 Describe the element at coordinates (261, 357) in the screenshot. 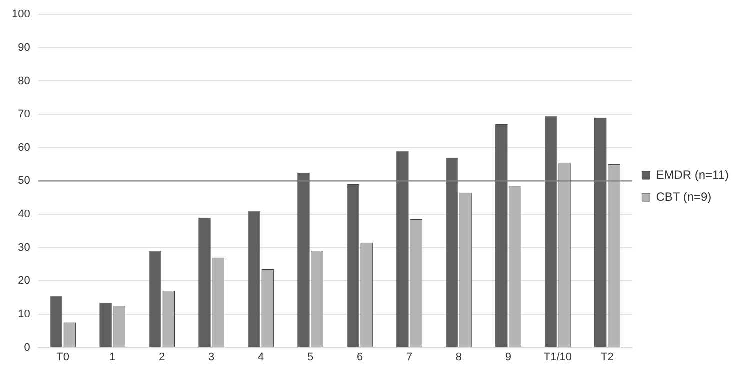

I see `x-tick-label: 4` at that location.